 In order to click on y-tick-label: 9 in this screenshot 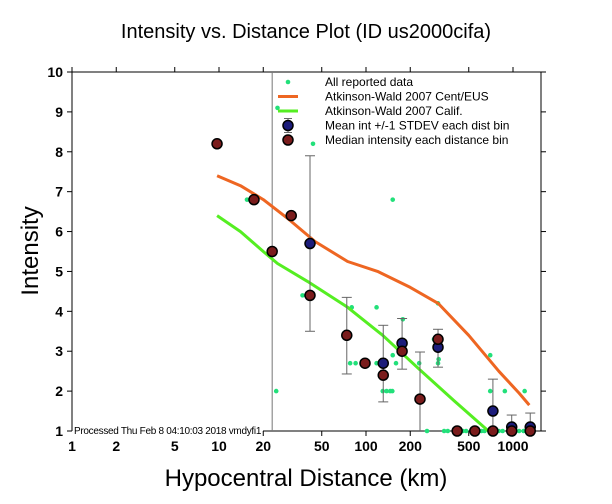, I will do `click(59, 112)`.